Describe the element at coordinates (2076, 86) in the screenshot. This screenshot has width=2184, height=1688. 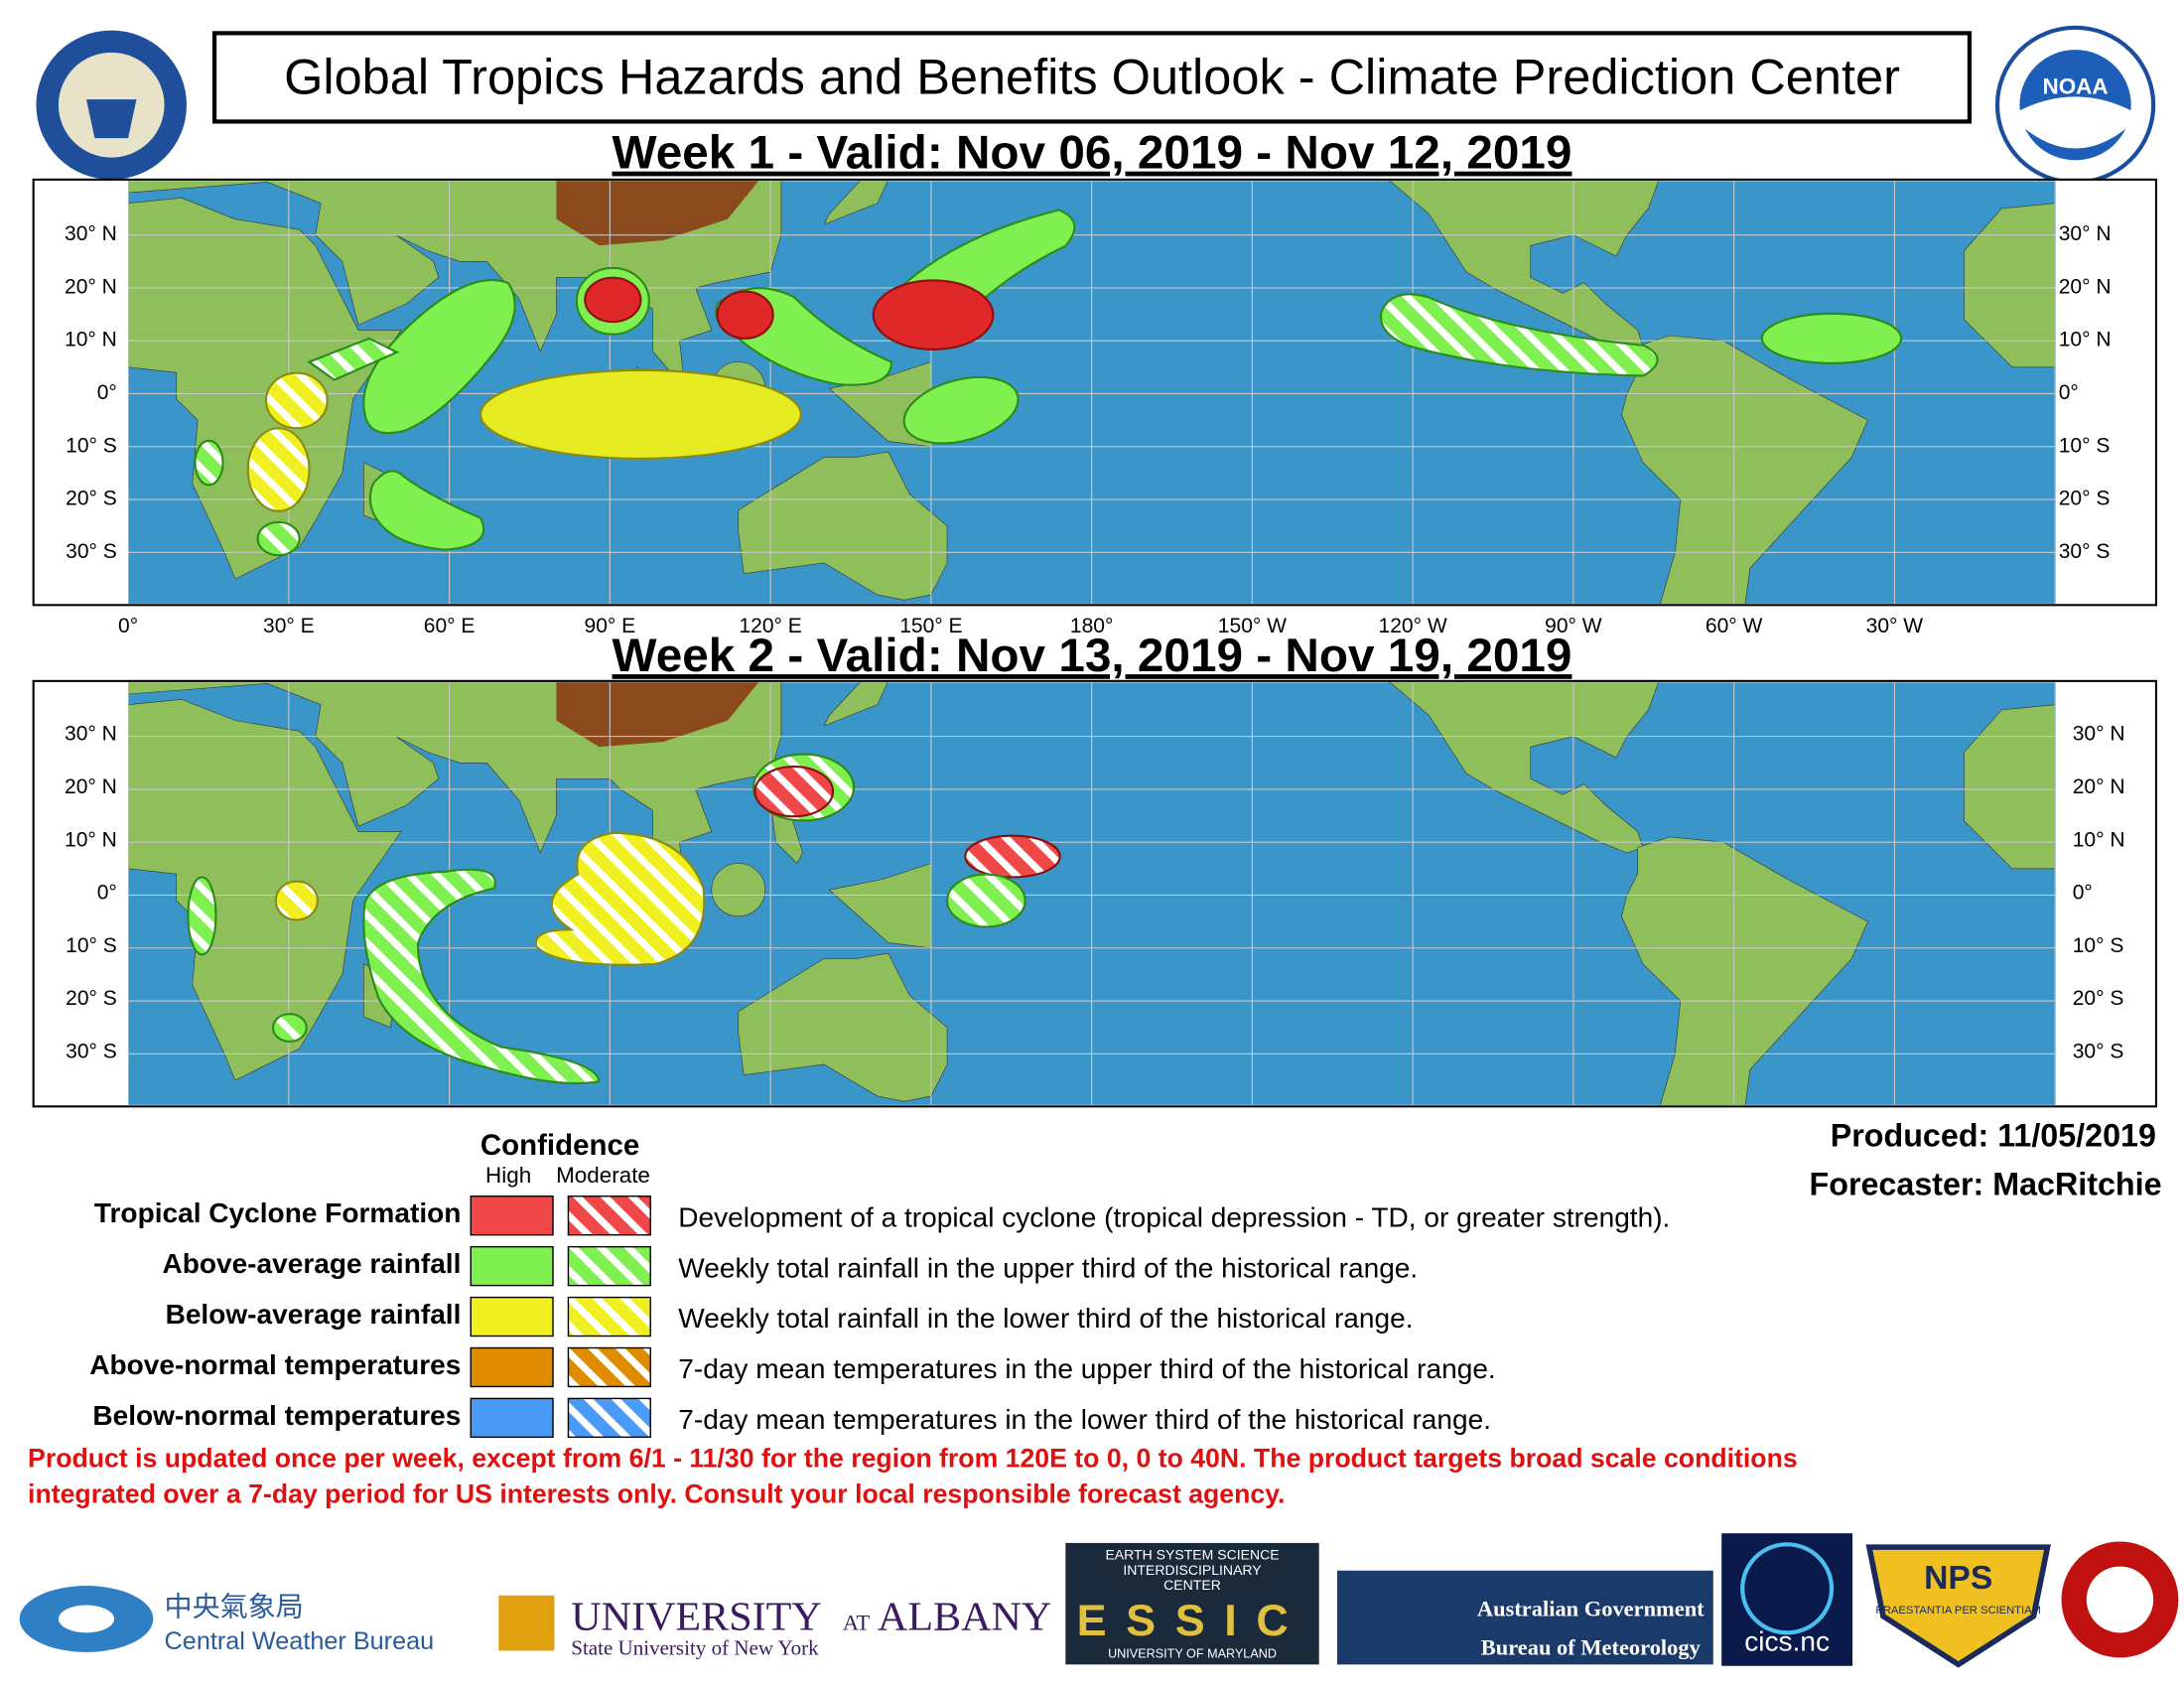
I see `noaa-text: NOAA` at that location.